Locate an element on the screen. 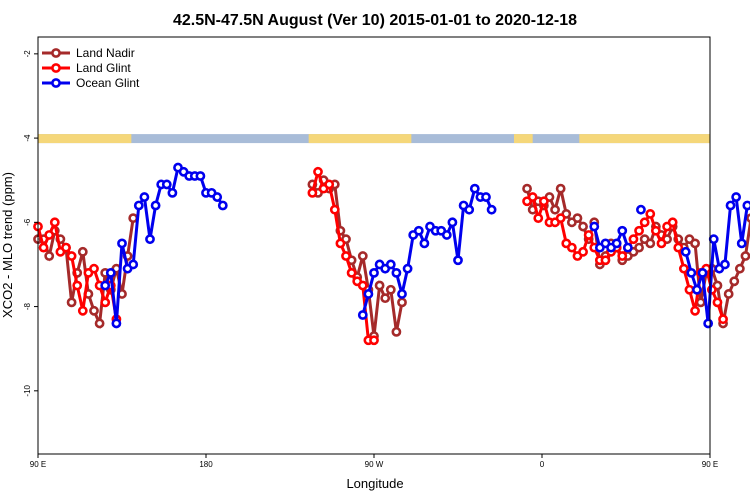  x-tick-label: 180 is located at coordinates (206, 464).